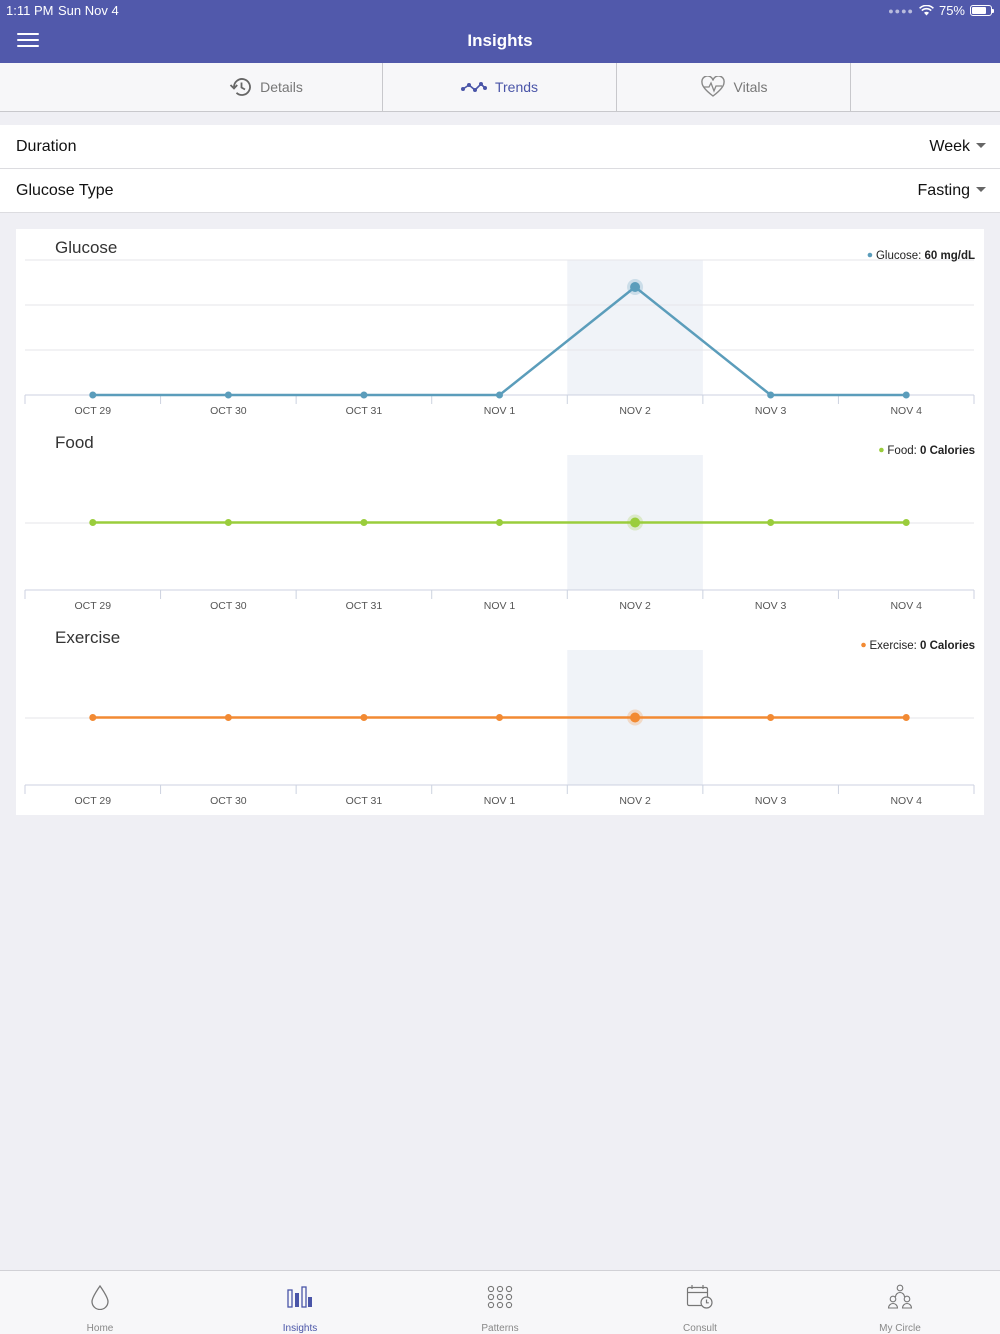 The height and width of the screenshot is (1334, 1000). I want to click on glucose-type-select: Fasting, so click(952, 191).